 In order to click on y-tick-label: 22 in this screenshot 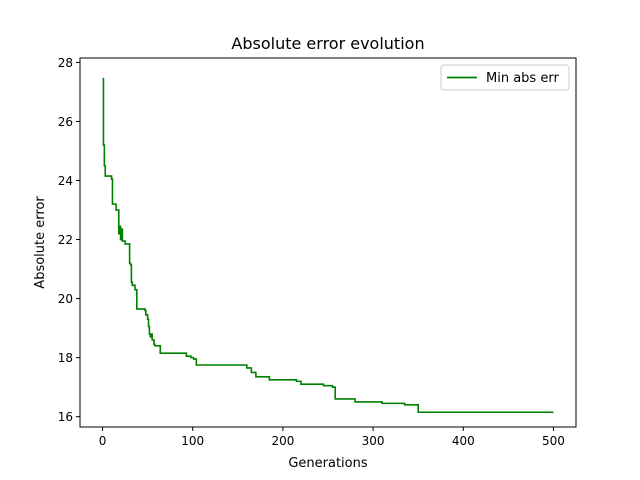, I will do `click(65, 240)`.